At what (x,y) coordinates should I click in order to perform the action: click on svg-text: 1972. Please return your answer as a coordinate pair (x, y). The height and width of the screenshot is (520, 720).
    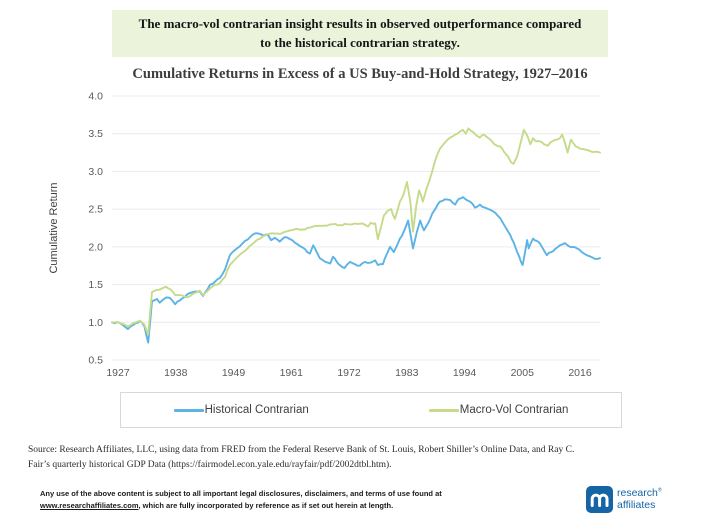
    Looking at the image, I should click on (349, 373).